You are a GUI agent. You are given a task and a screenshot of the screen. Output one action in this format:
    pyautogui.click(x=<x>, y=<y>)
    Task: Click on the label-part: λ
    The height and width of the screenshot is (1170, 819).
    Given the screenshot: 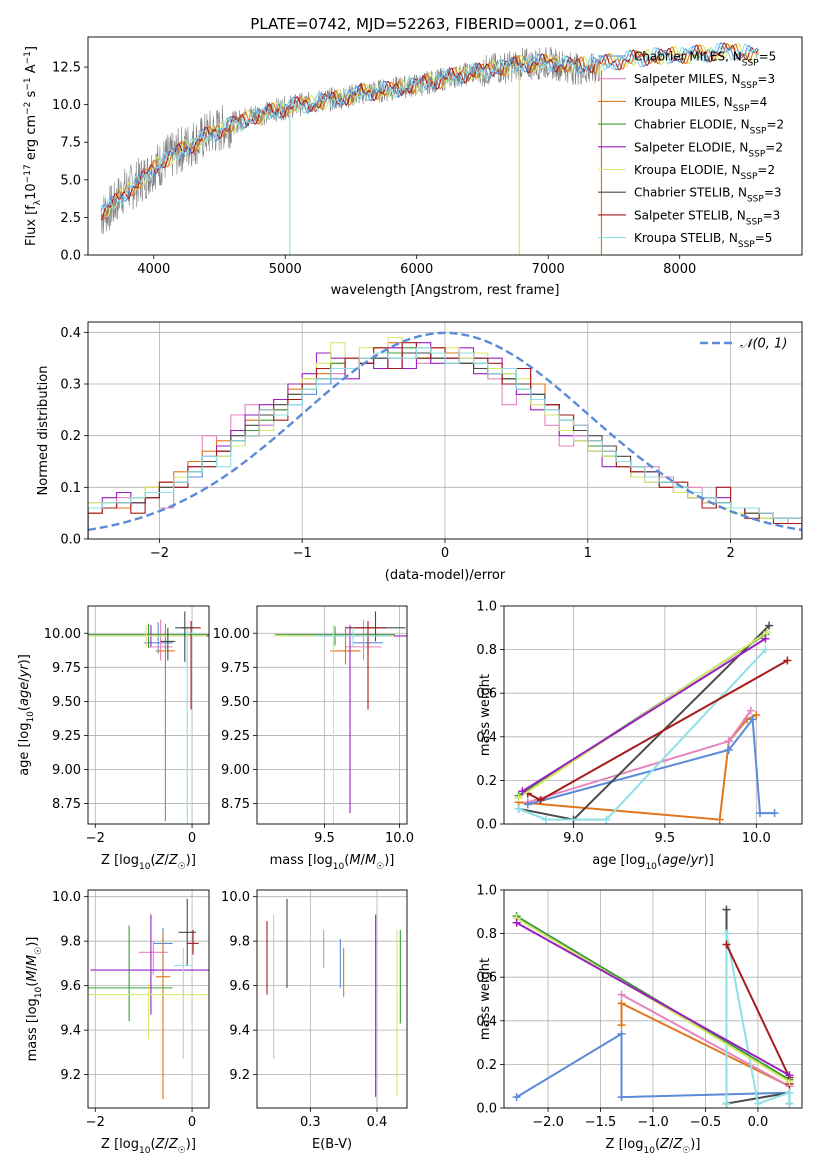 What is the action you would take?
    pyautogui.click(x=38, y=202)
    